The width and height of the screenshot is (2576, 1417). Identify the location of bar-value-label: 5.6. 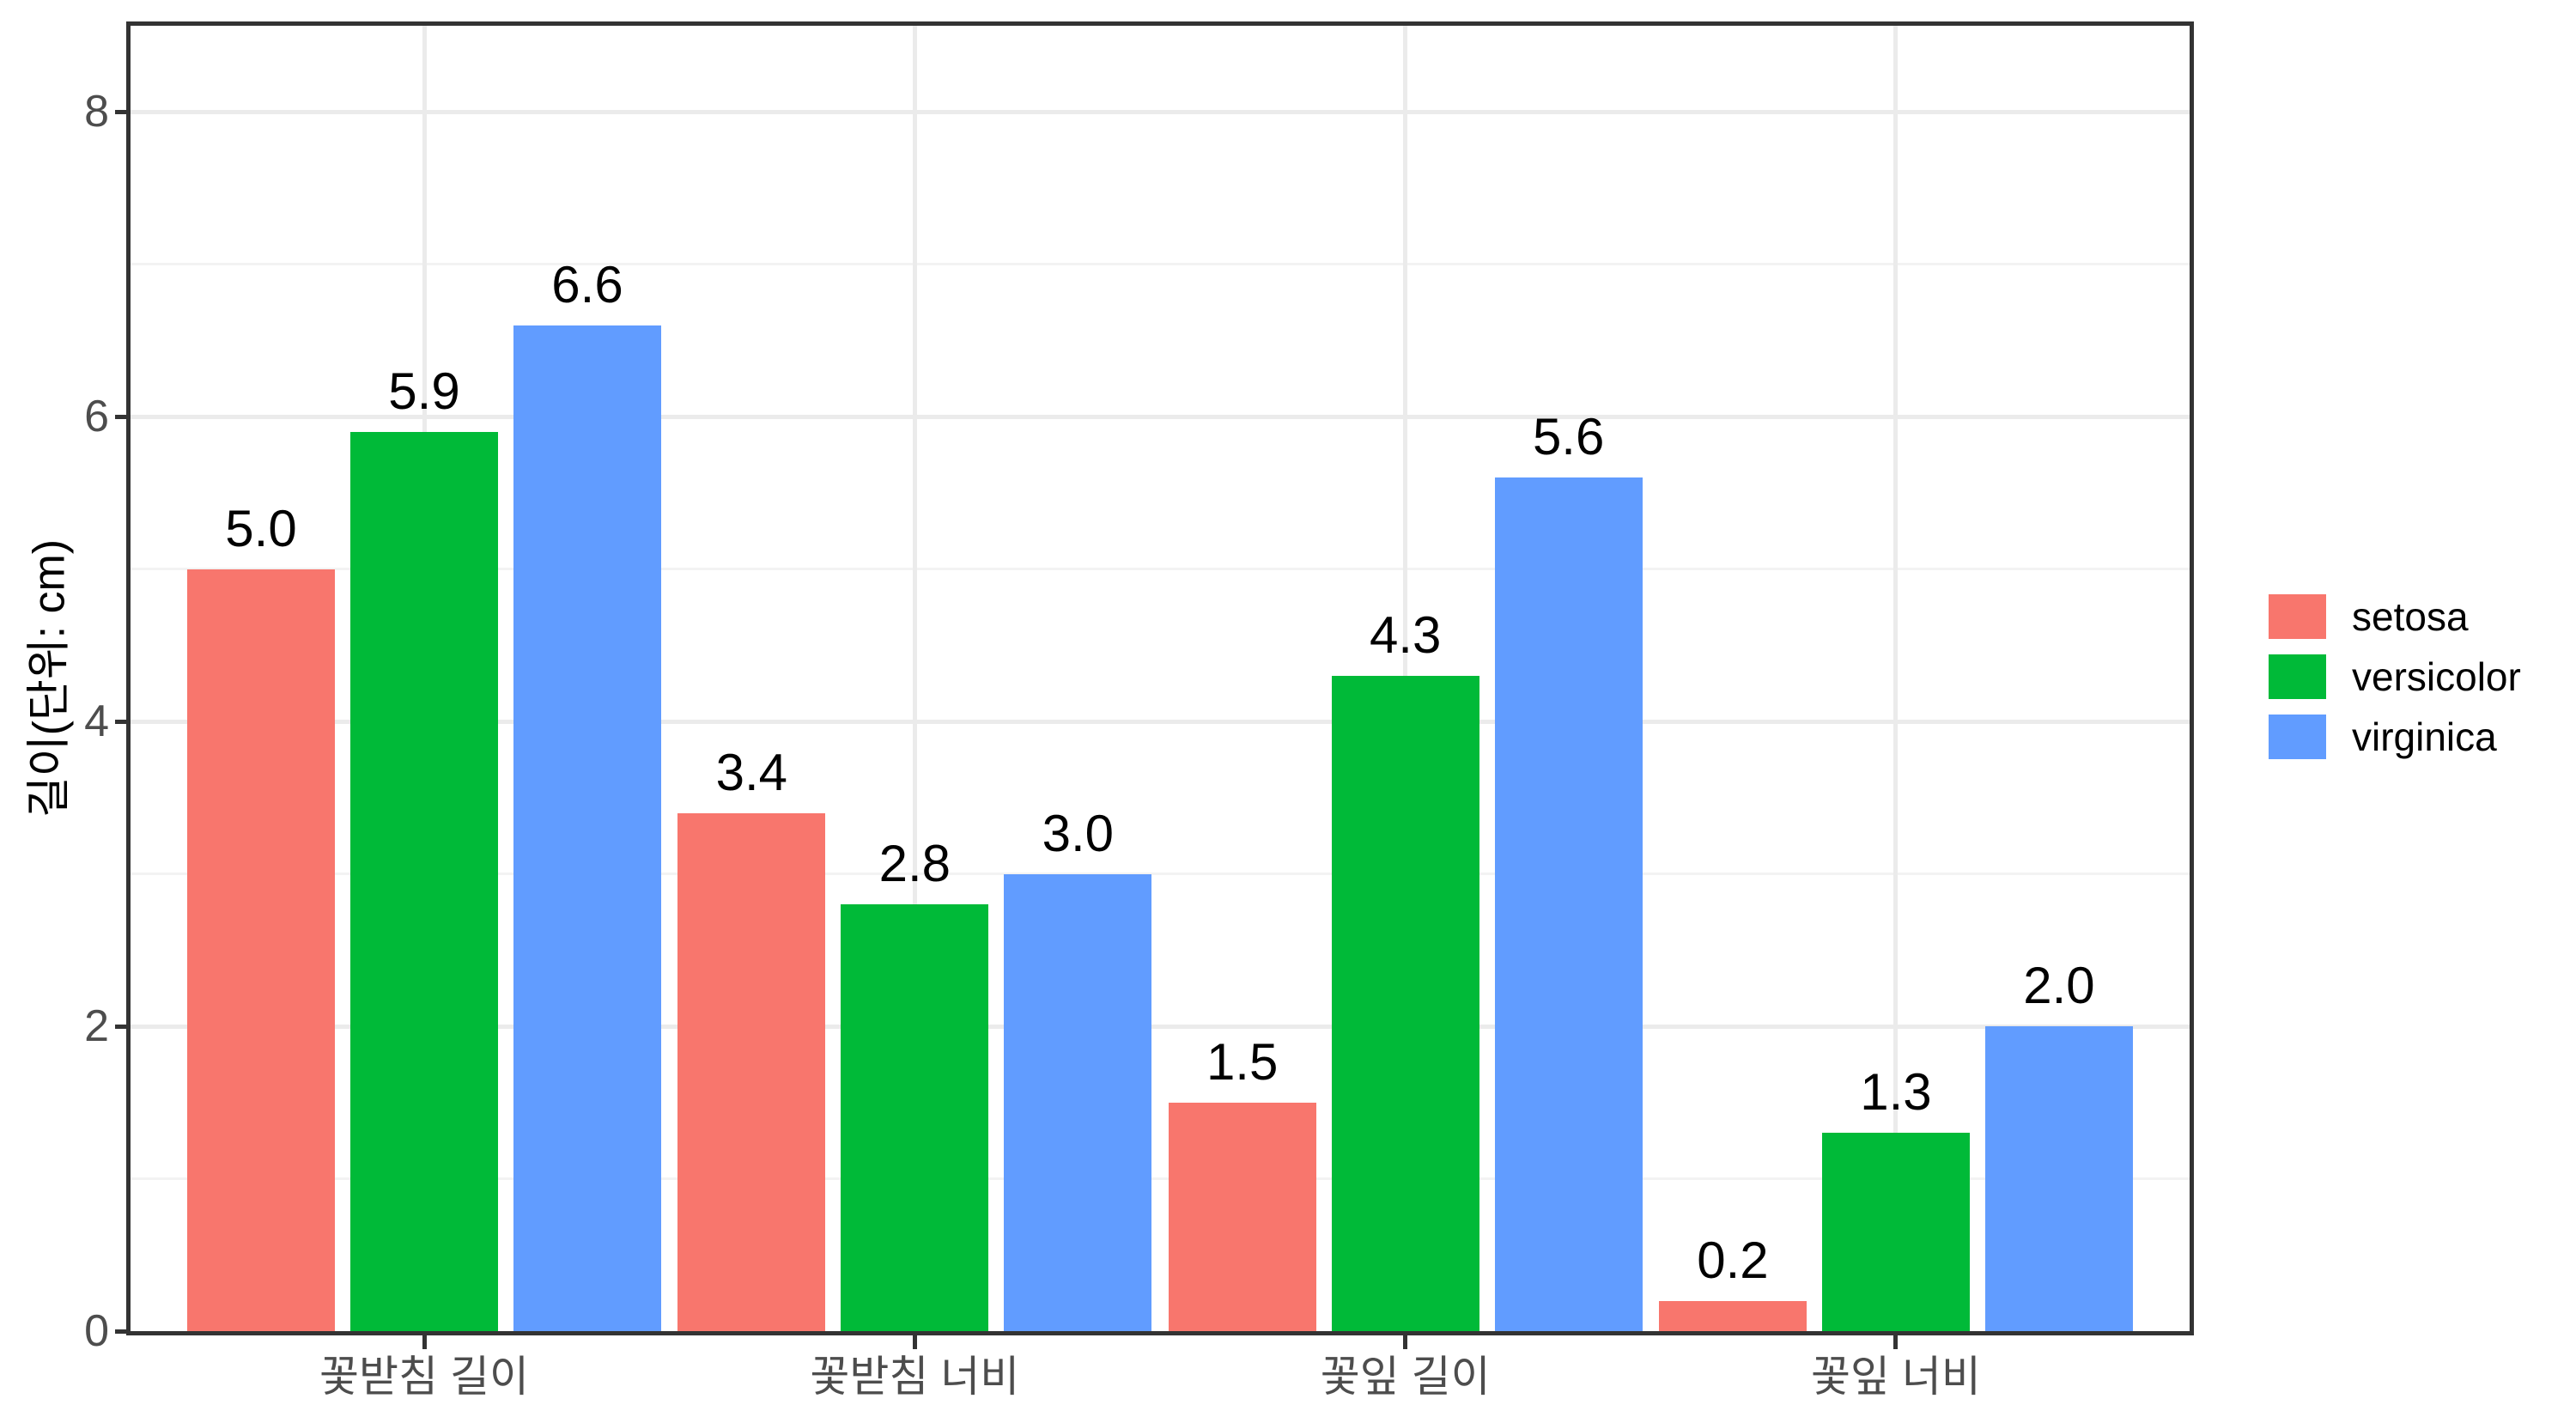
(1568, 436).